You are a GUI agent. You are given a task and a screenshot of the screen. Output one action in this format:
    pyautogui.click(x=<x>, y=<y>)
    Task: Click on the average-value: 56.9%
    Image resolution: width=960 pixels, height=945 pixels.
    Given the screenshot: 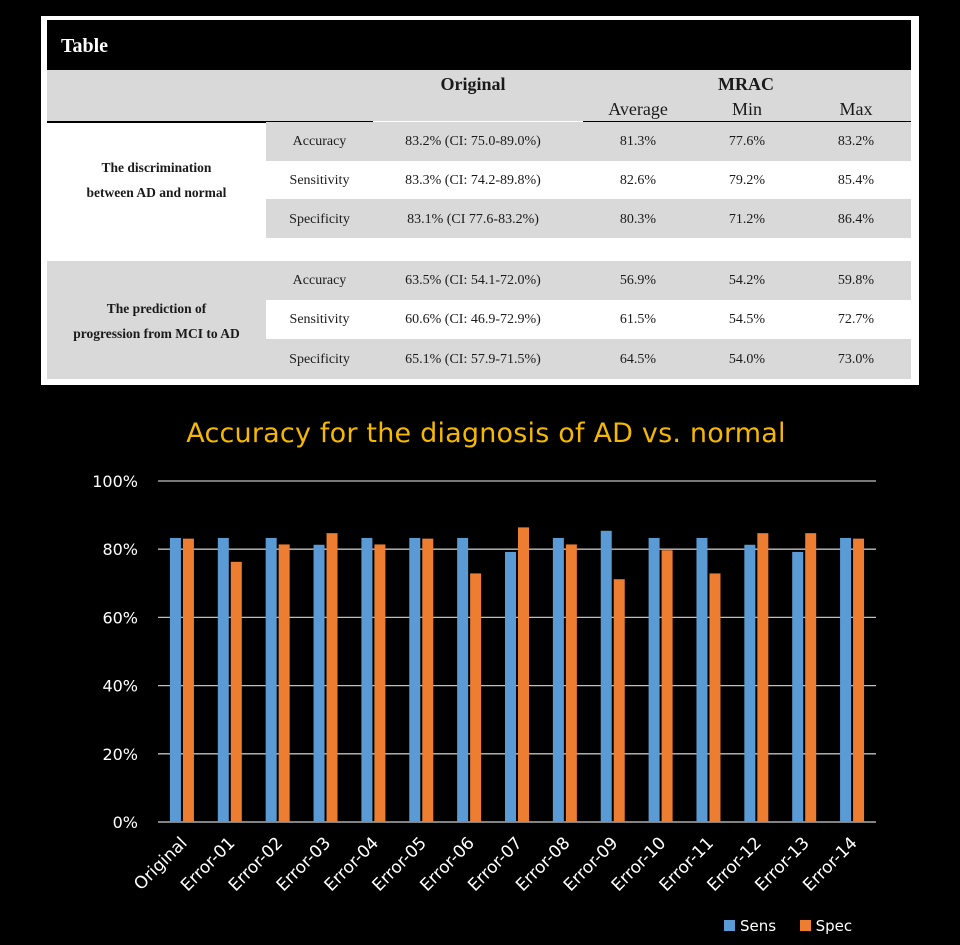 What is the action you would take?
    pyautogui.click(x=638, y=280)
    